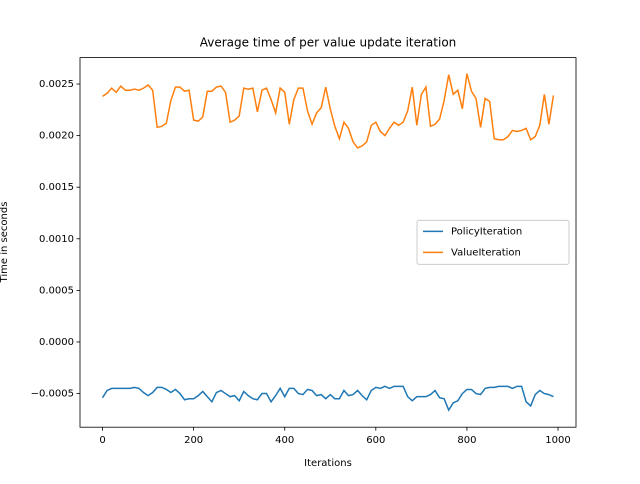 The width and height of the screenshot is (640, 484). I want to click on x-tick-label: 400, so click(284, 440).